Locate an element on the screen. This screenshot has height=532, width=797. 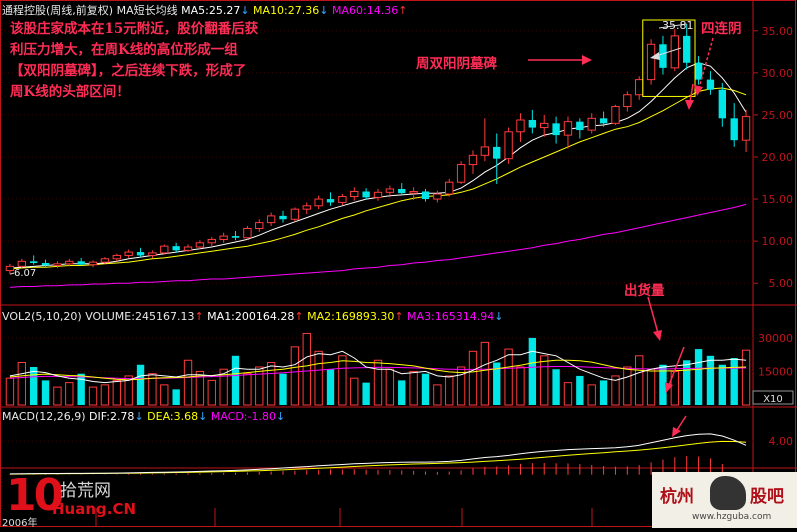
shipping-volume-label: 出货量 is located at coordinates (644, 291).